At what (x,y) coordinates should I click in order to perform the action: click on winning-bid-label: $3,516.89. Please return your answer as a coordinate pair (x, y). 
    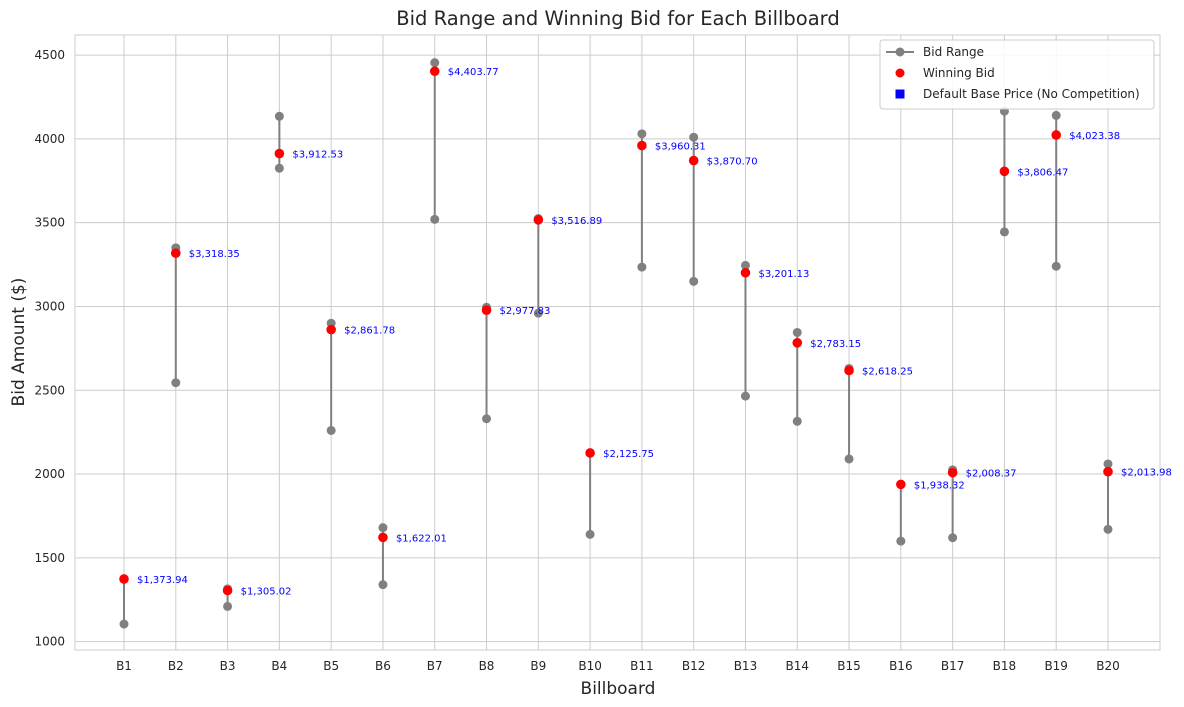
    Looking at the image, I should click on (576, 221).